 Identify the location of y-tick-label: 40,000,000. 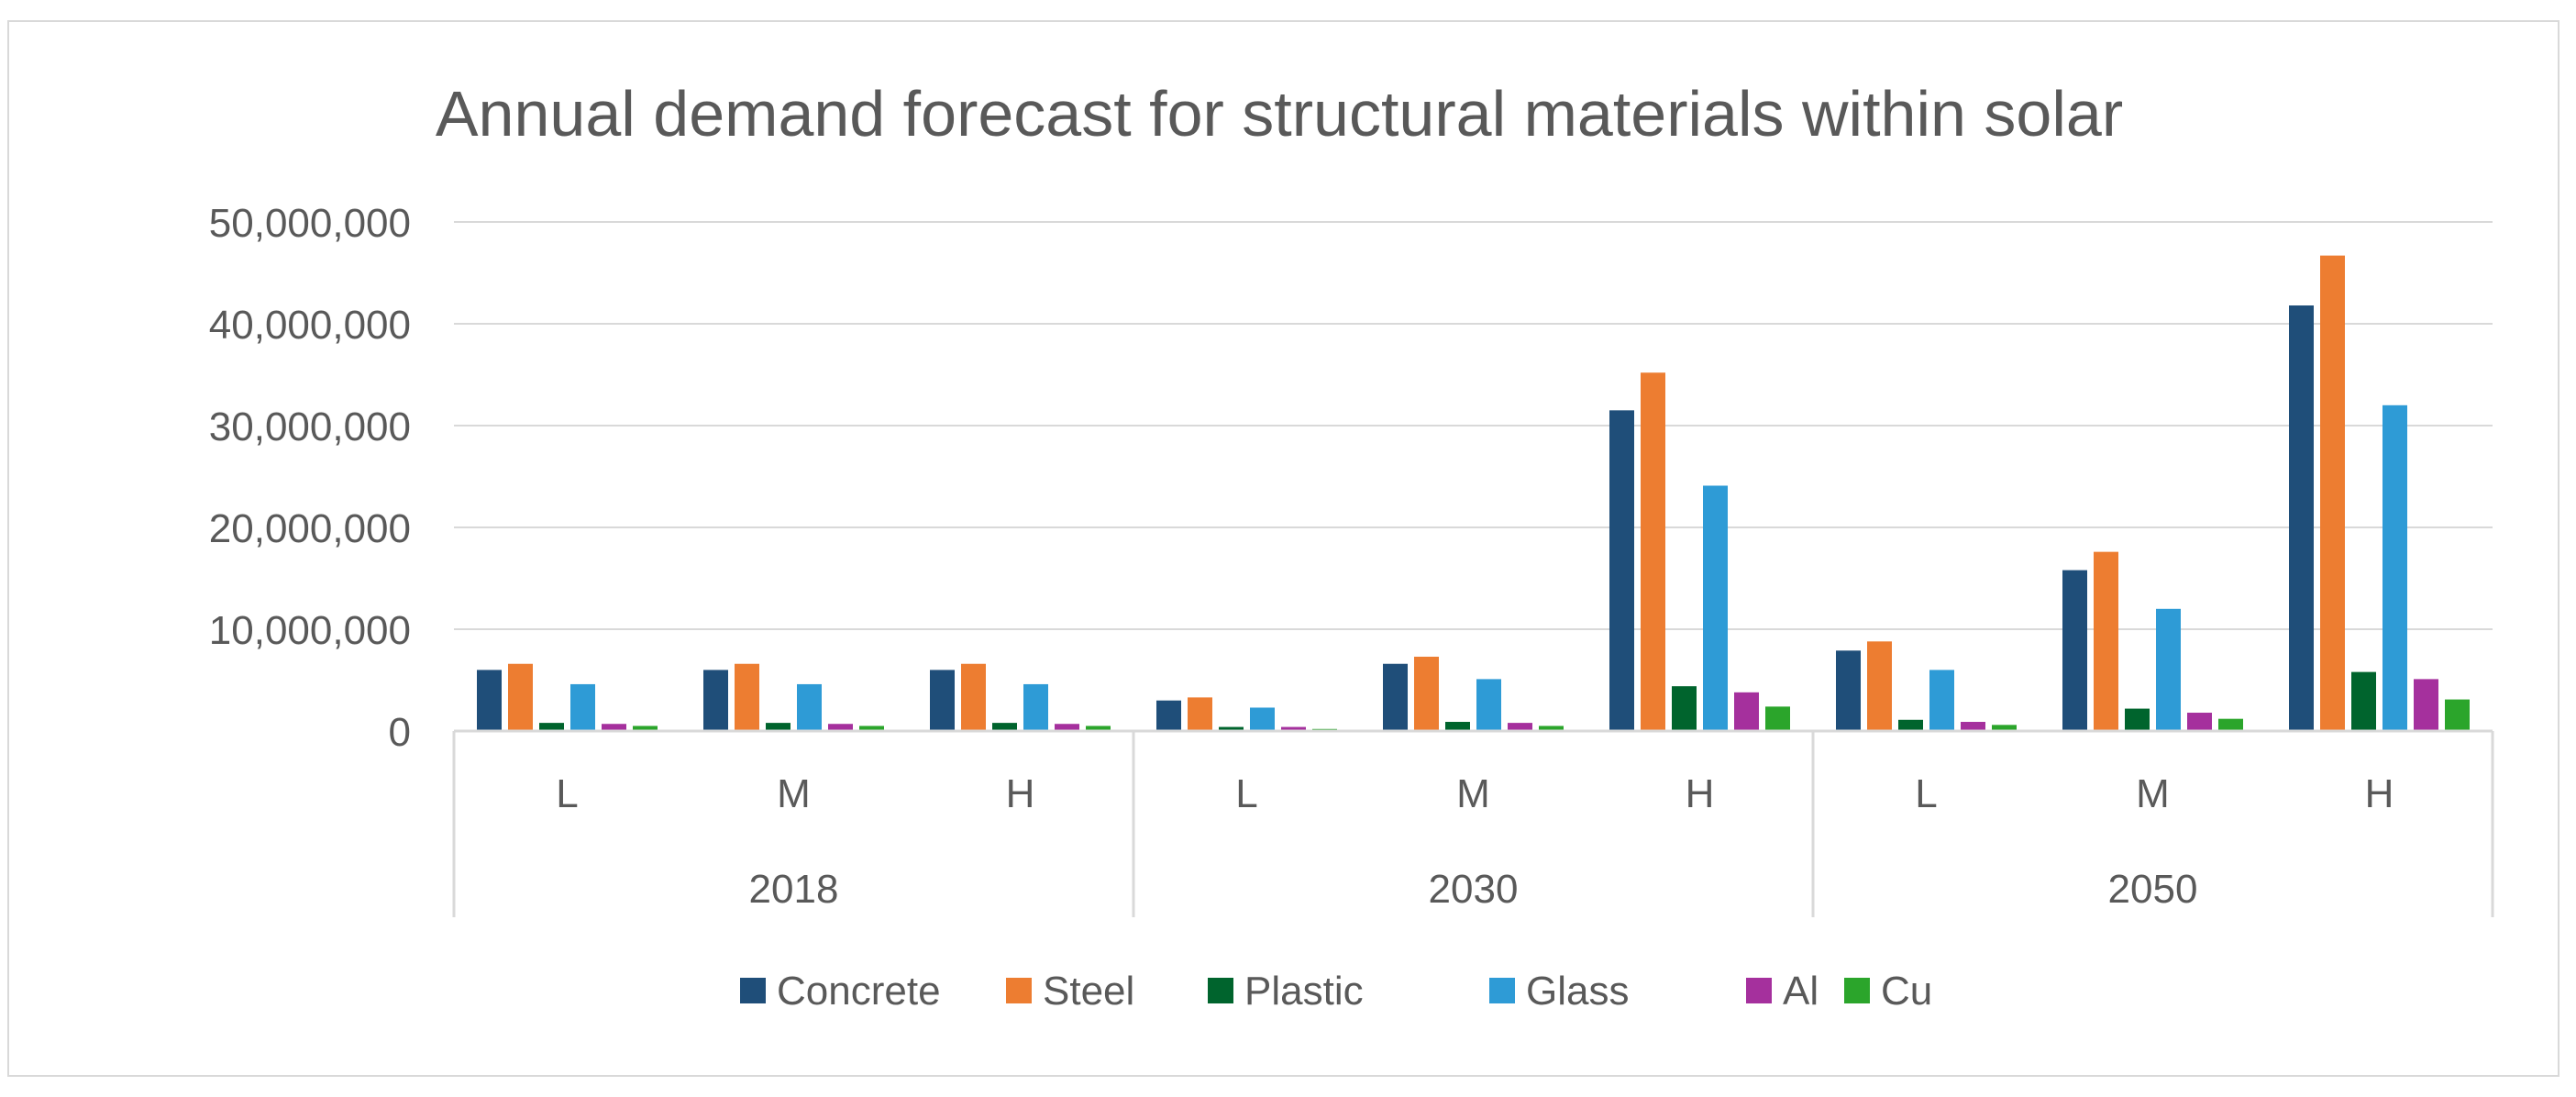
(310, 325).